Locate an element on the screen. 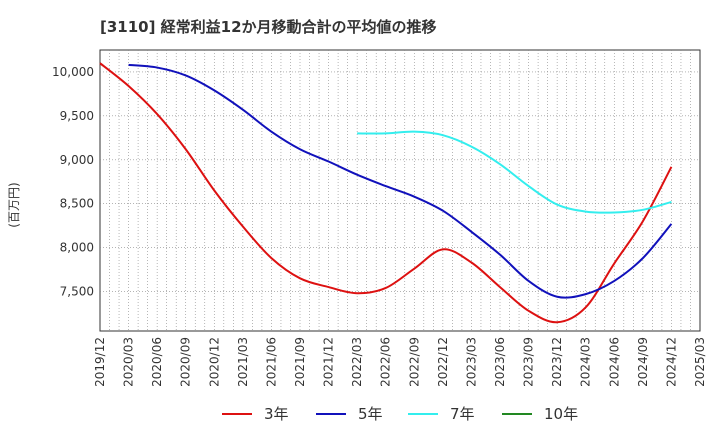 The image size is (720, 440). x-tick-label: 2020/06 is located at coordinates (157, 362).